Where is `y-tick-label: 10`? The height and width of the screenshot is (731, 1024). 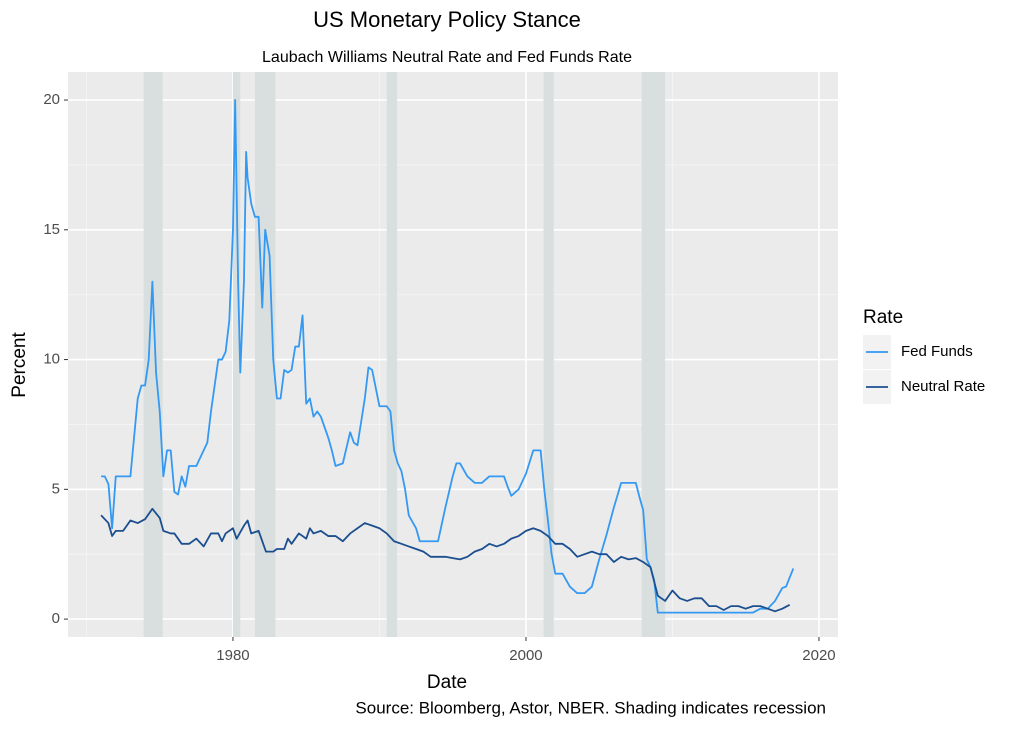 y-tick-label: 10 is located at coordinates (51, 359).